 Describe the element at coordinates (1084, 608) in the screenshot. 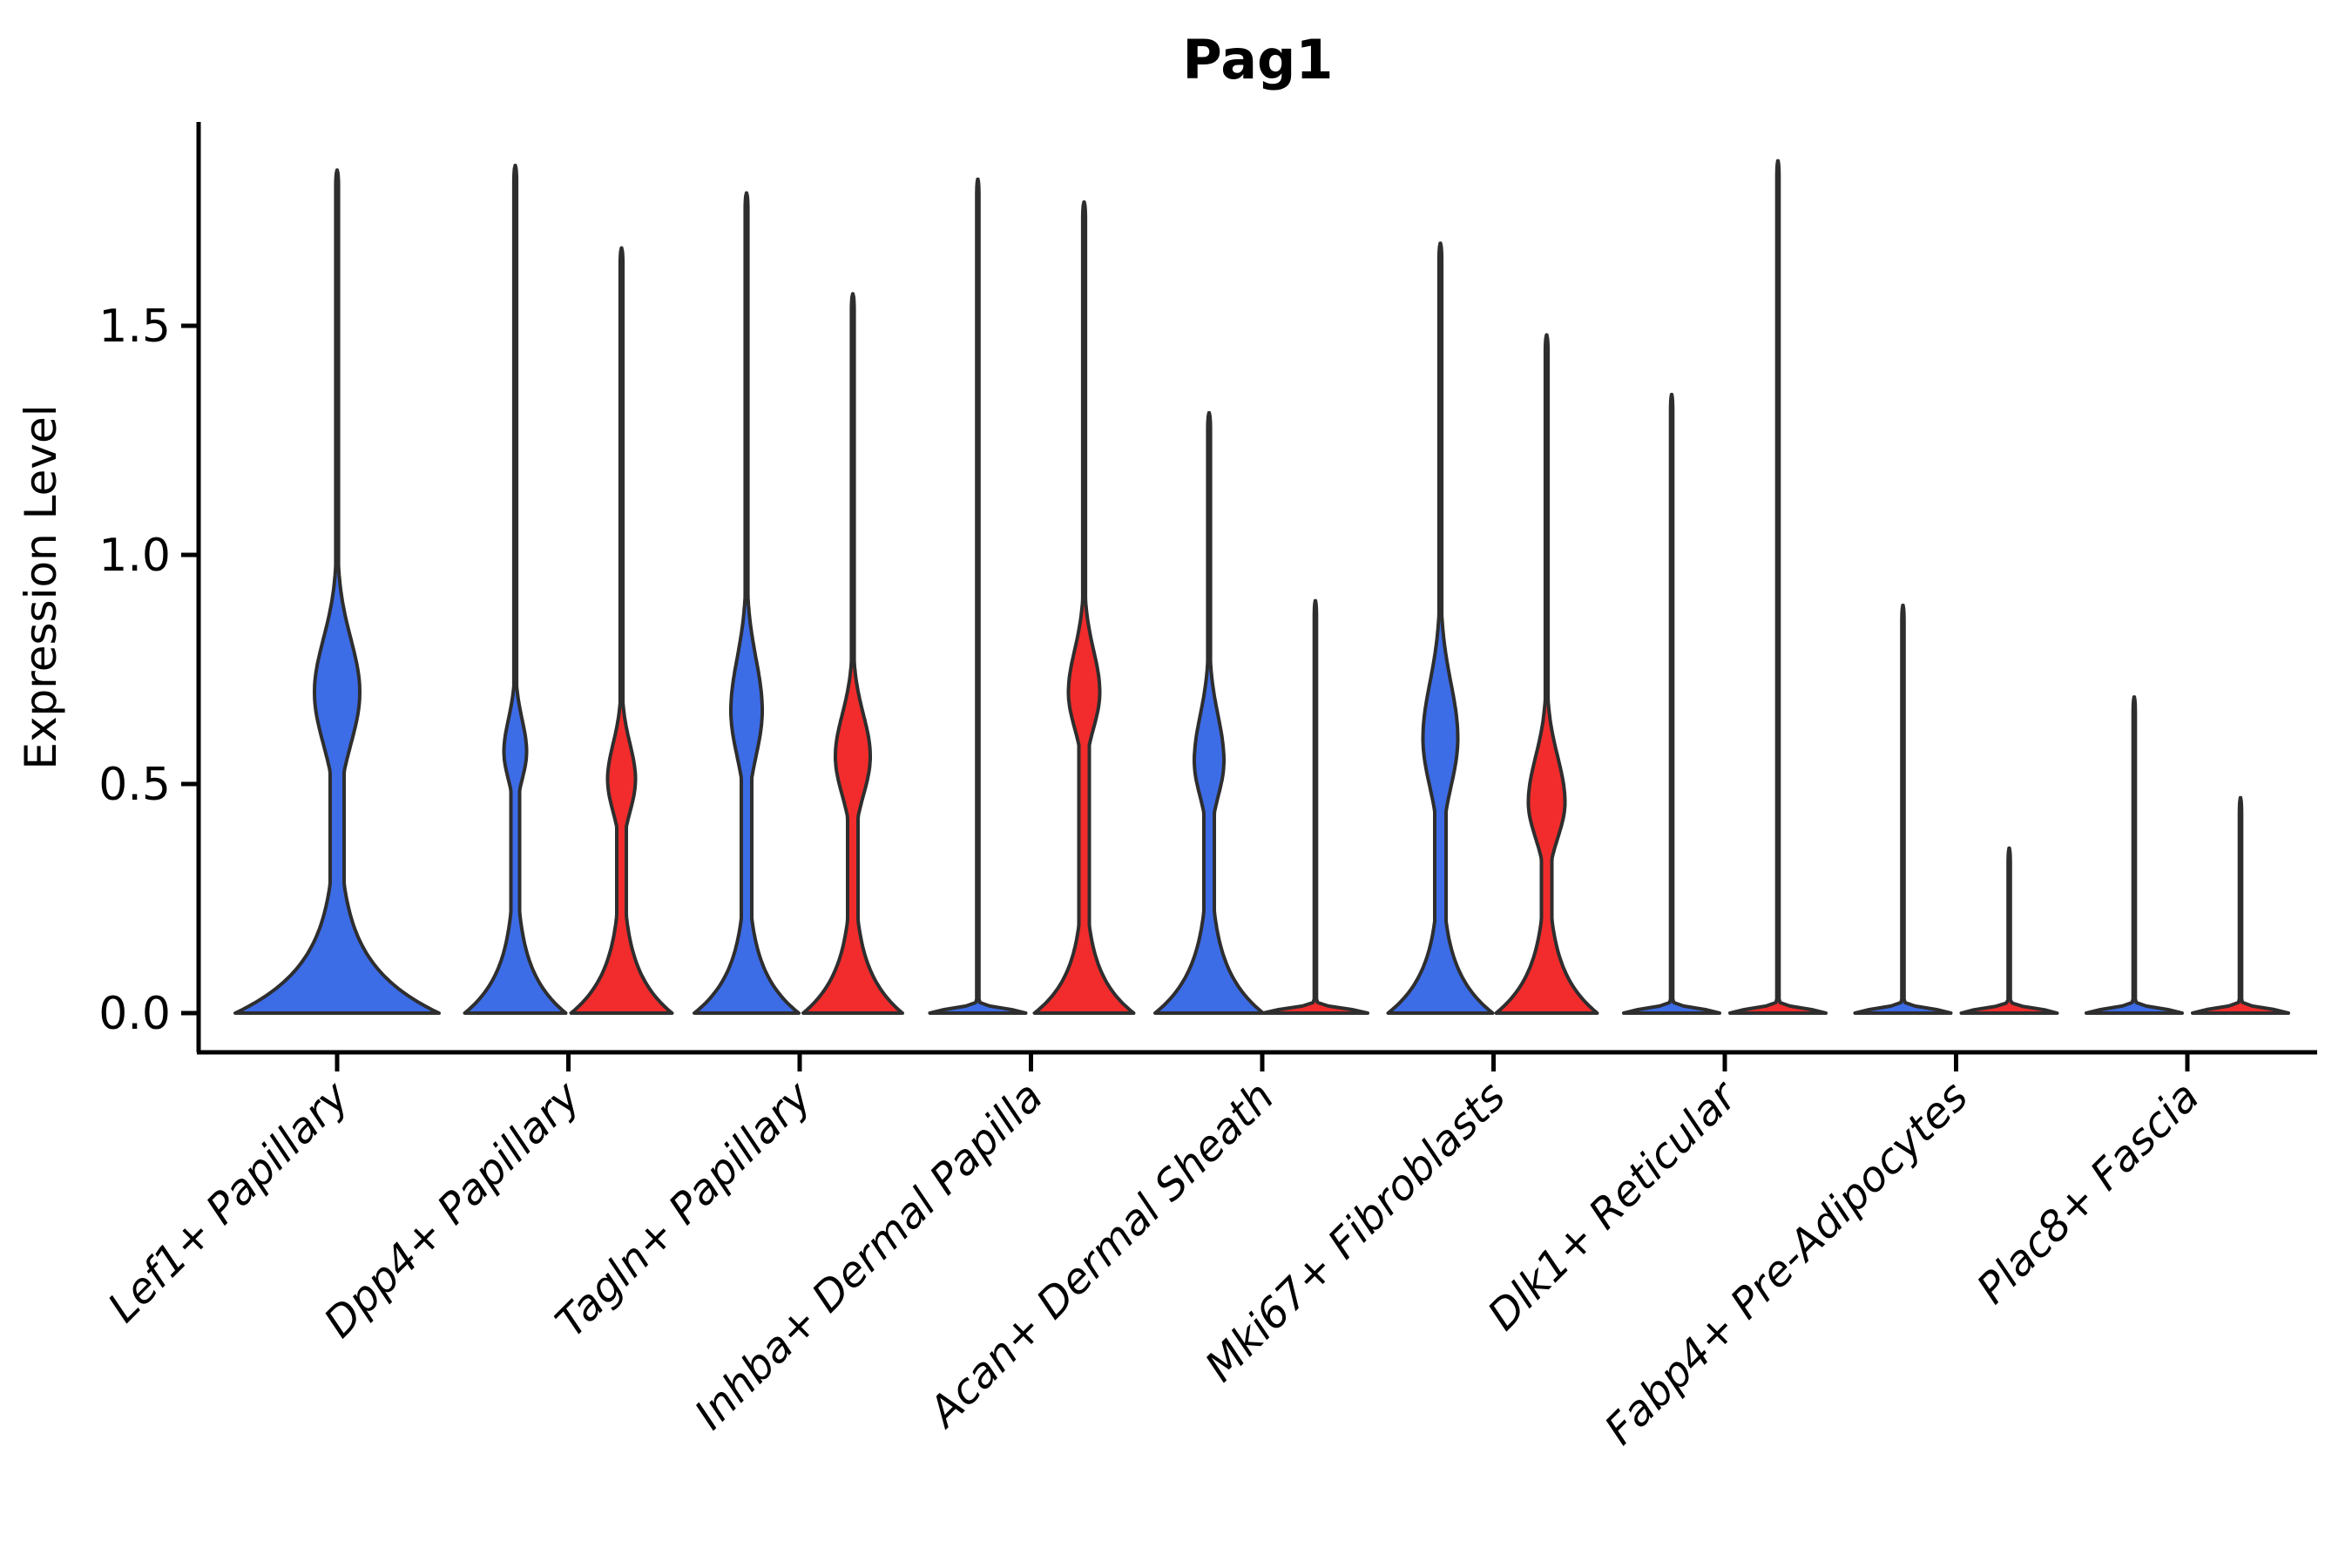

I see `violin-inhba-red` at that location.